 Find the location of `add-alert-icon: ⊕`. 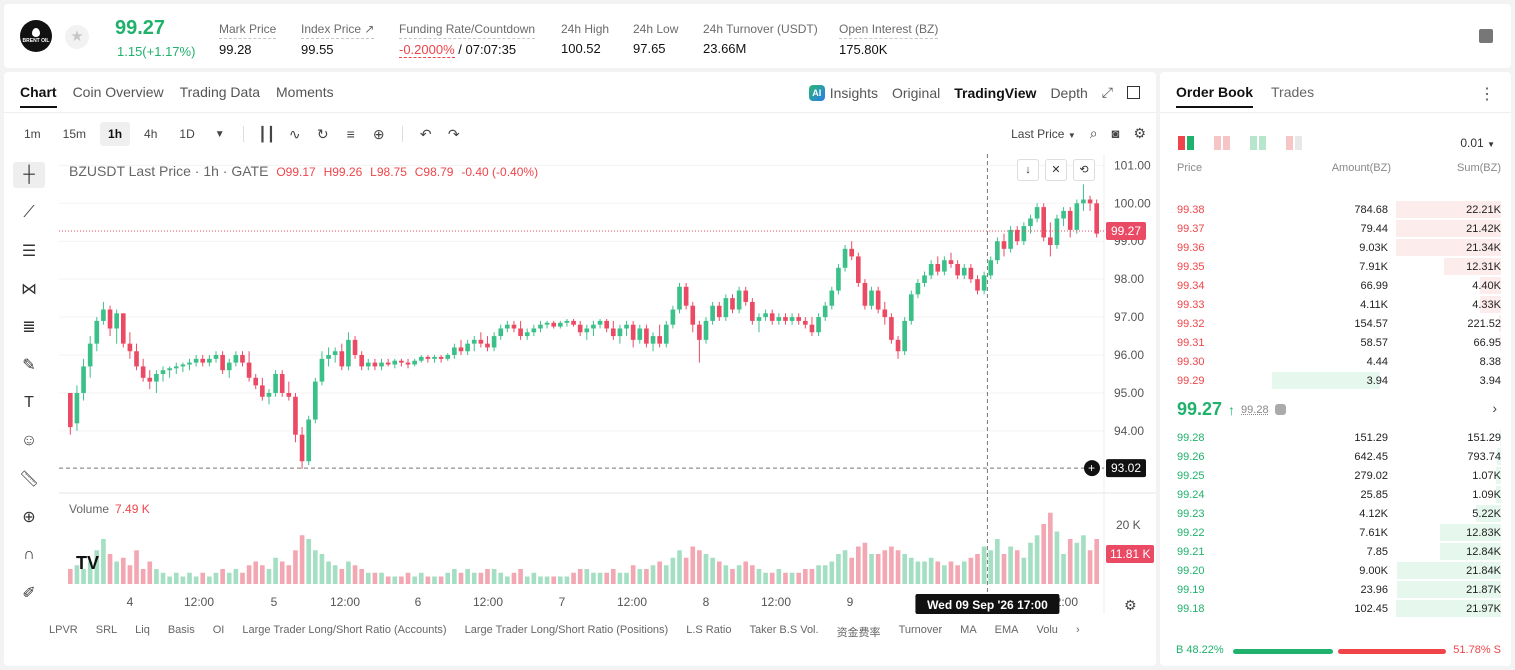

add-alert-icon: ⊕ is located at coordinates (378, 133).